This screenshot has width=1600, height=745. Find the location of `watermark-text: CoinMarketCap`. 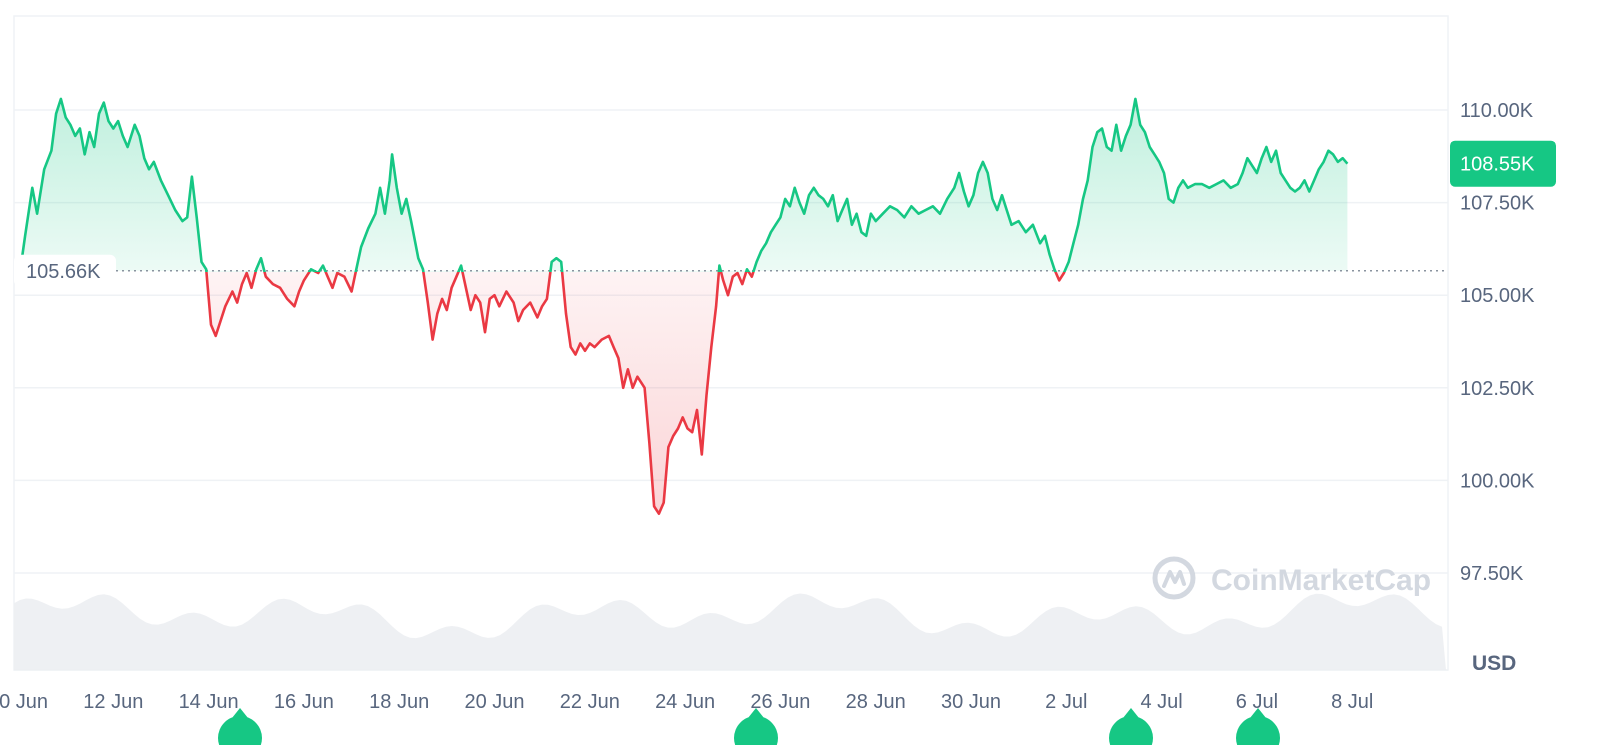

watermark-text: CoinMarketCap is located at coordinates (1321, 580).